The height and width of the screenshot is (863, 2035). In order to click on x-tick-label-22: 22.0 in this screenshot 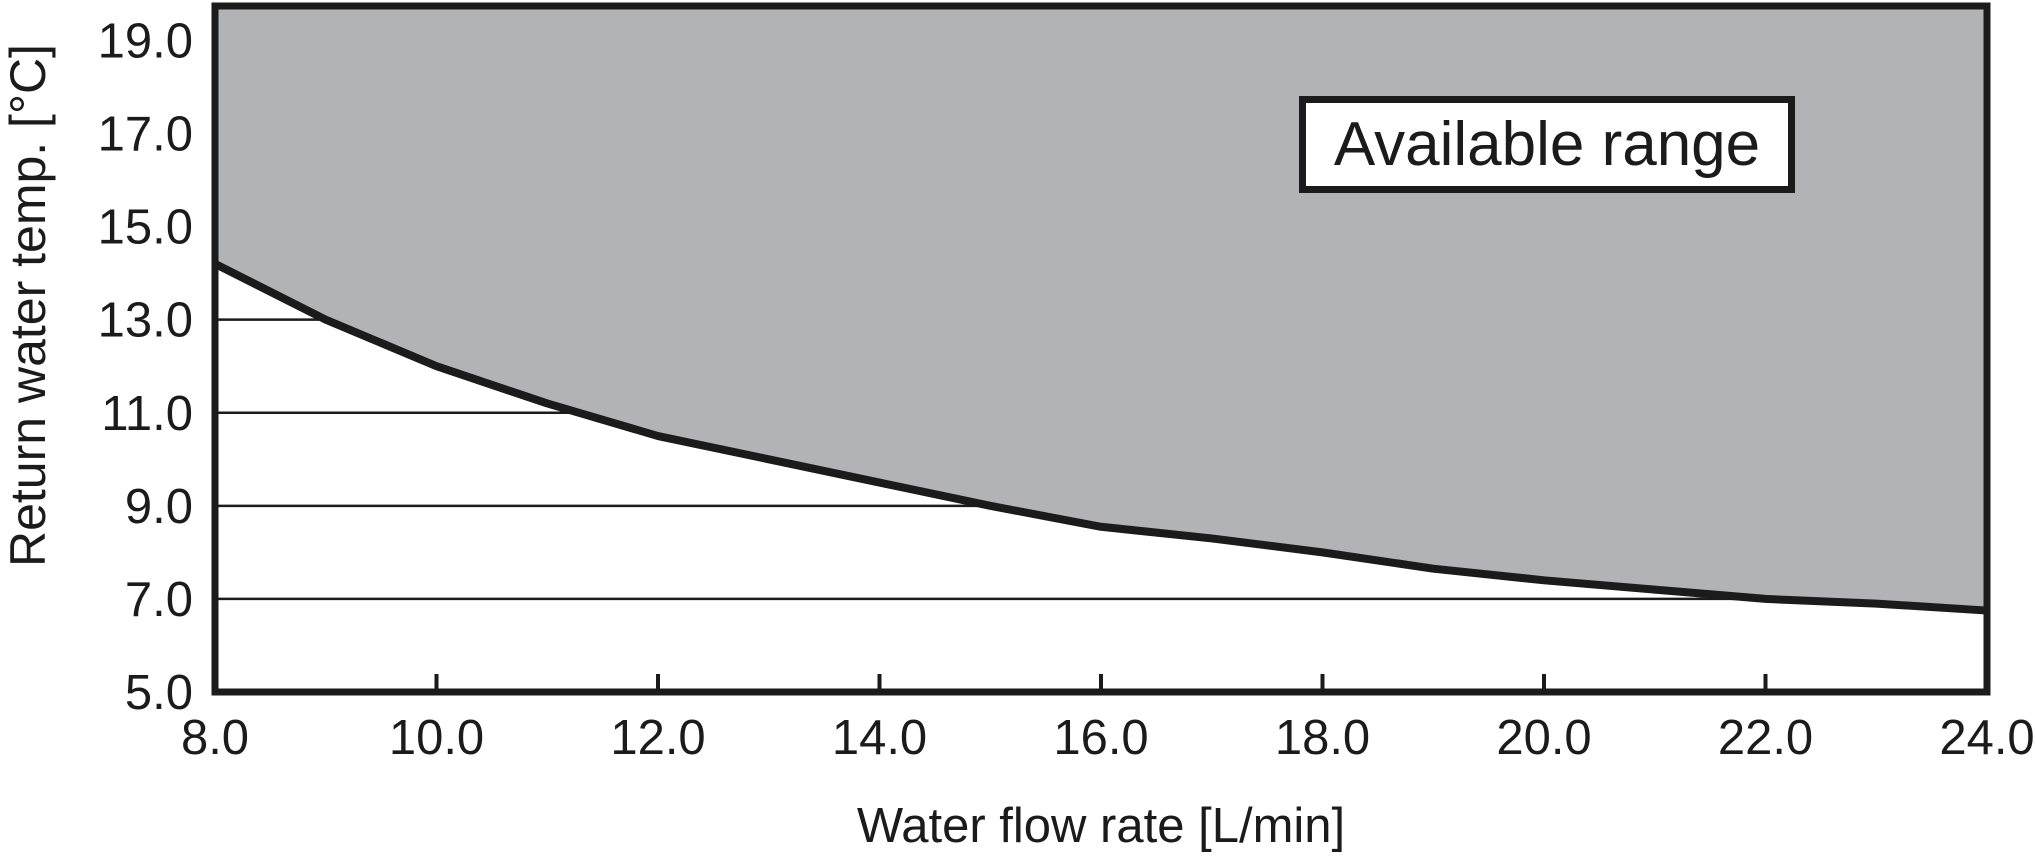, I will do `click(1765, 738)`.